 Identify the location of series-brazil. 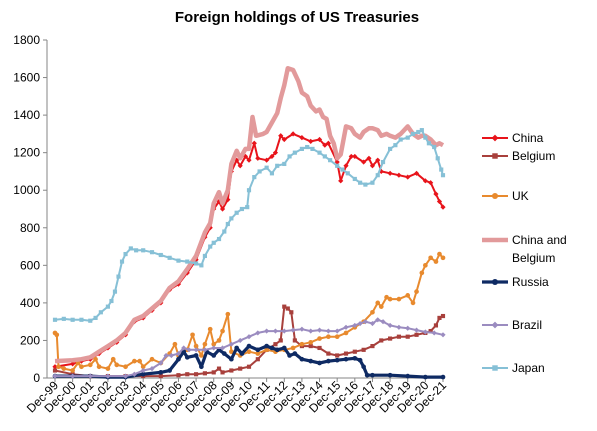
(249, 348).